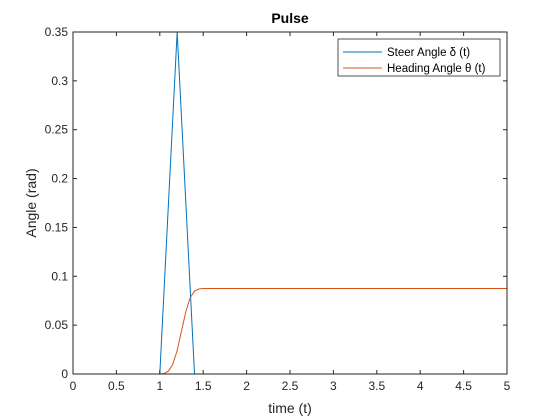 The image size is (560, 420). I want to click on y-tick-label: 0.05, so click(57, 325).